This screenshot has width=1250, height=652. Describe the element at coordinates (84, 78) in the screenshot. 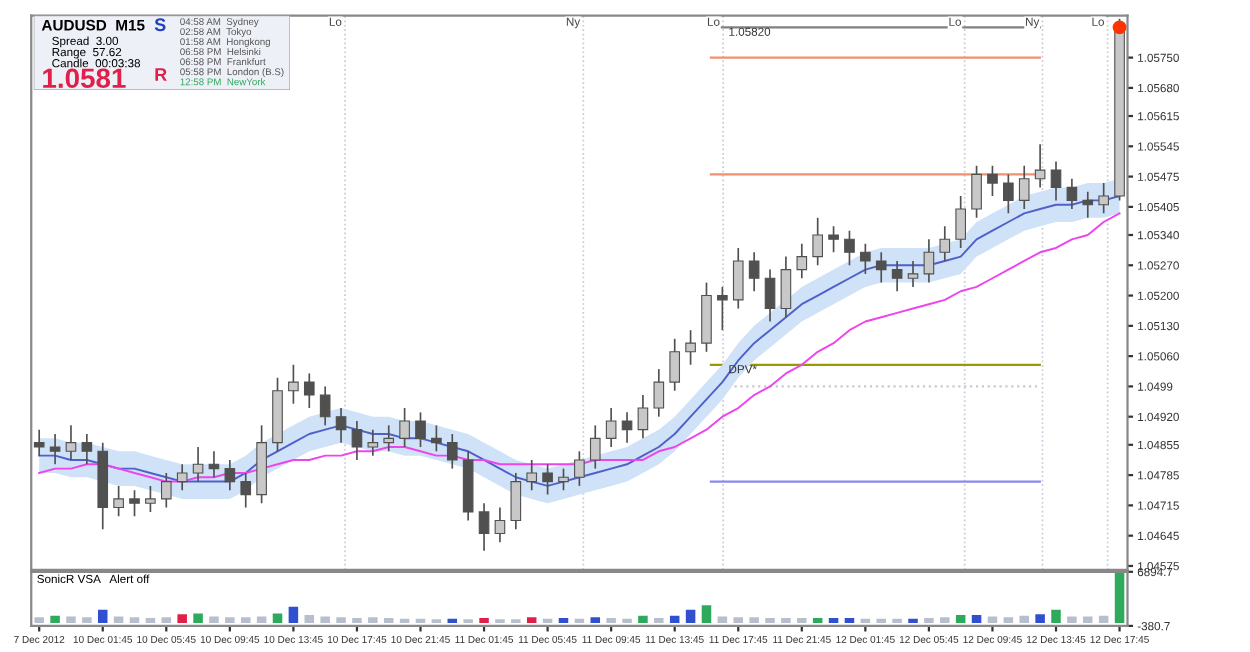

I see `annotation: 1.0581` at that location.